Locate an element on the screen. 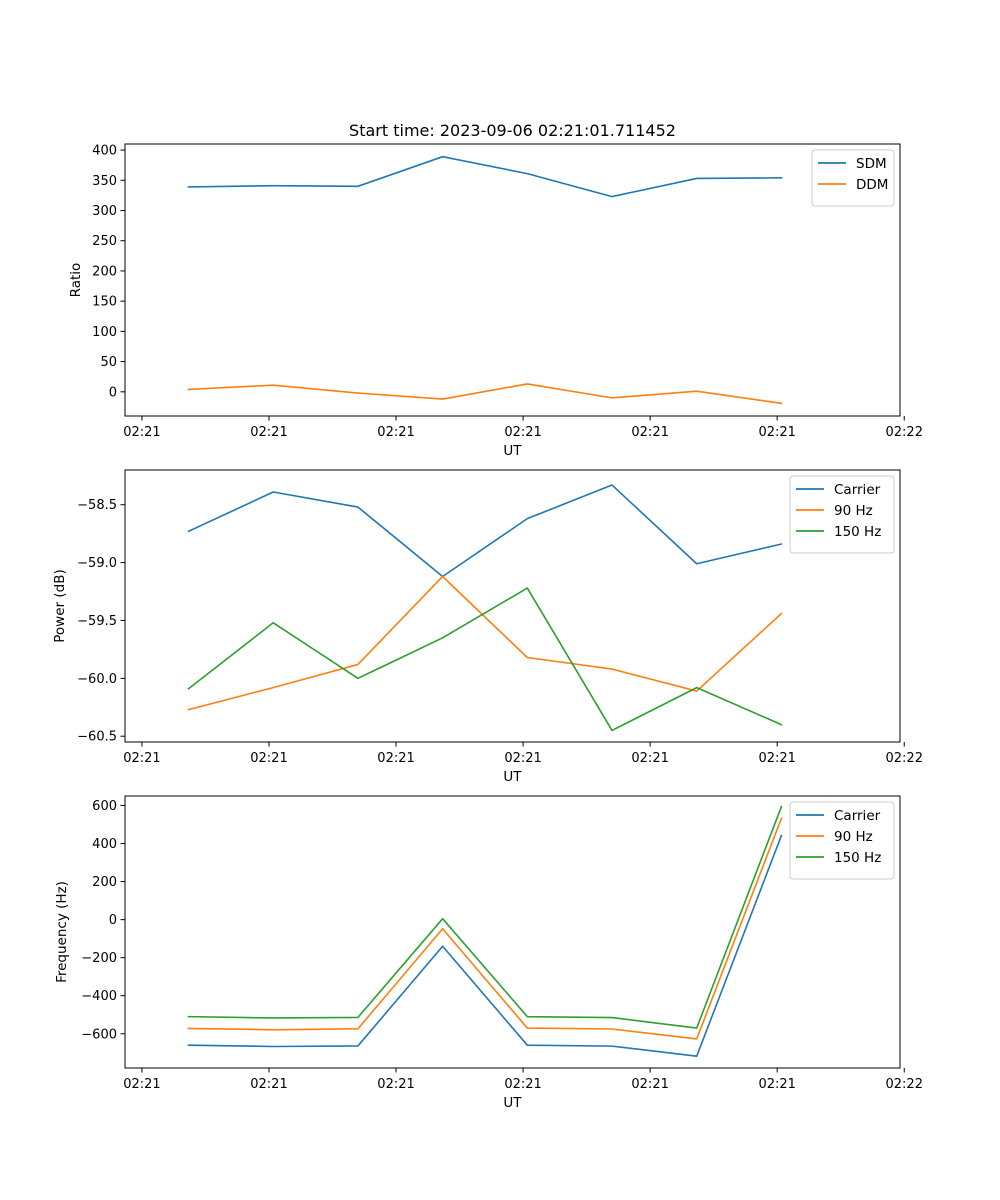 This screenshot has width=1000, height=1200. frequency-legend-box is located at coordinates (842, 840).